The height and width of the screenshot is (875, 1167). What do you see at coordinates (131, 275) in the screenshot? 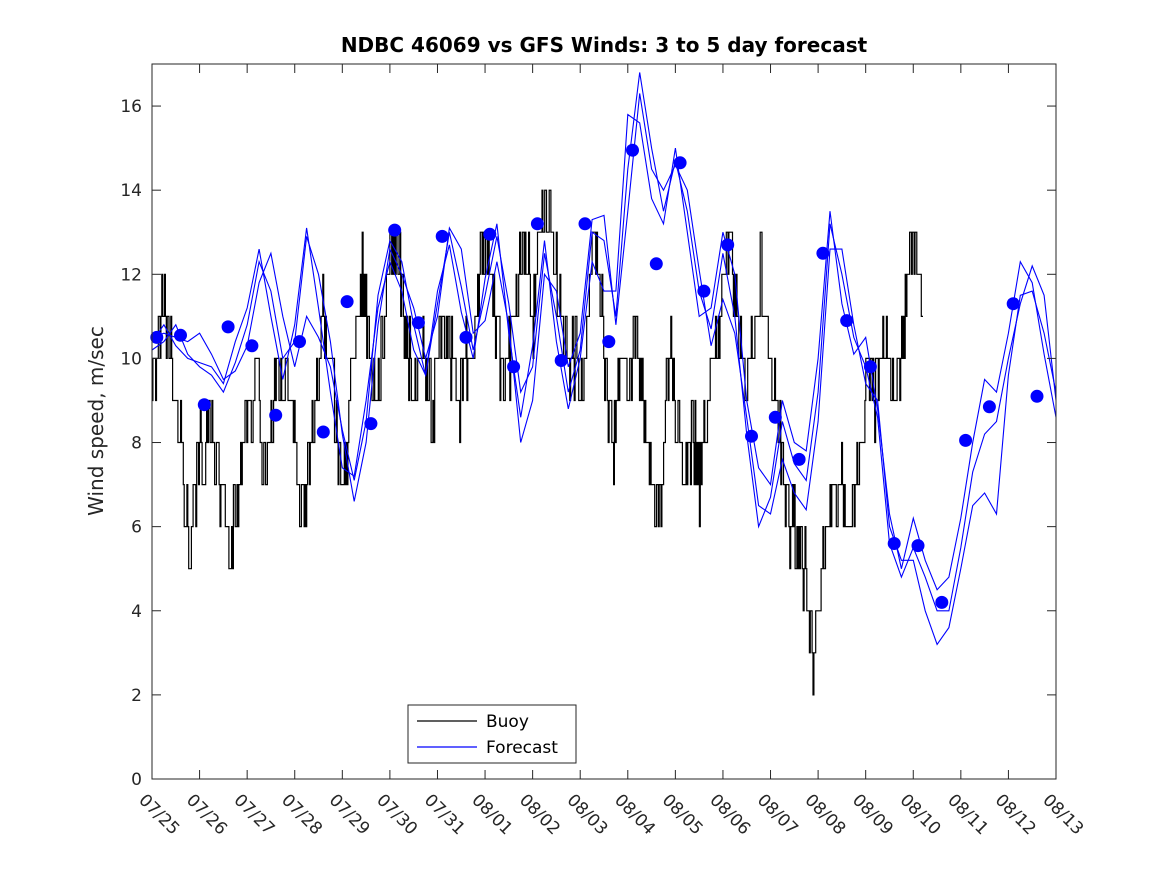
I see `y-tick-label: 12` at bounding box center [131, 275].